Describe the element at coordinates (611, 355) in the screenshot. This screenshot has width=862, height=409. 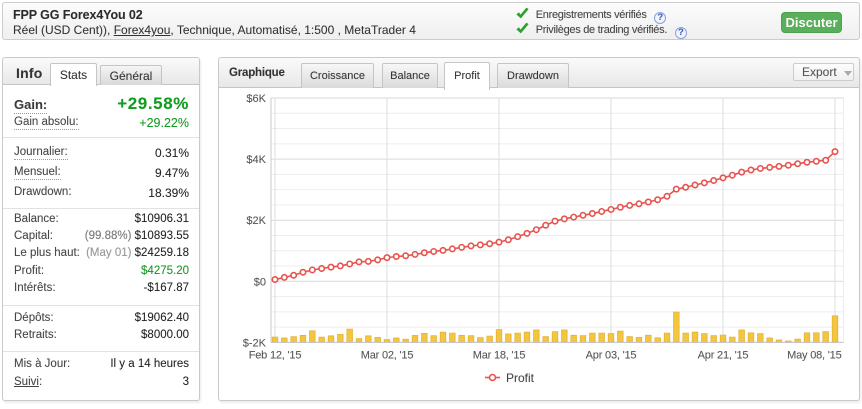
I see `svg-text: Apr 03, '15` at that location.